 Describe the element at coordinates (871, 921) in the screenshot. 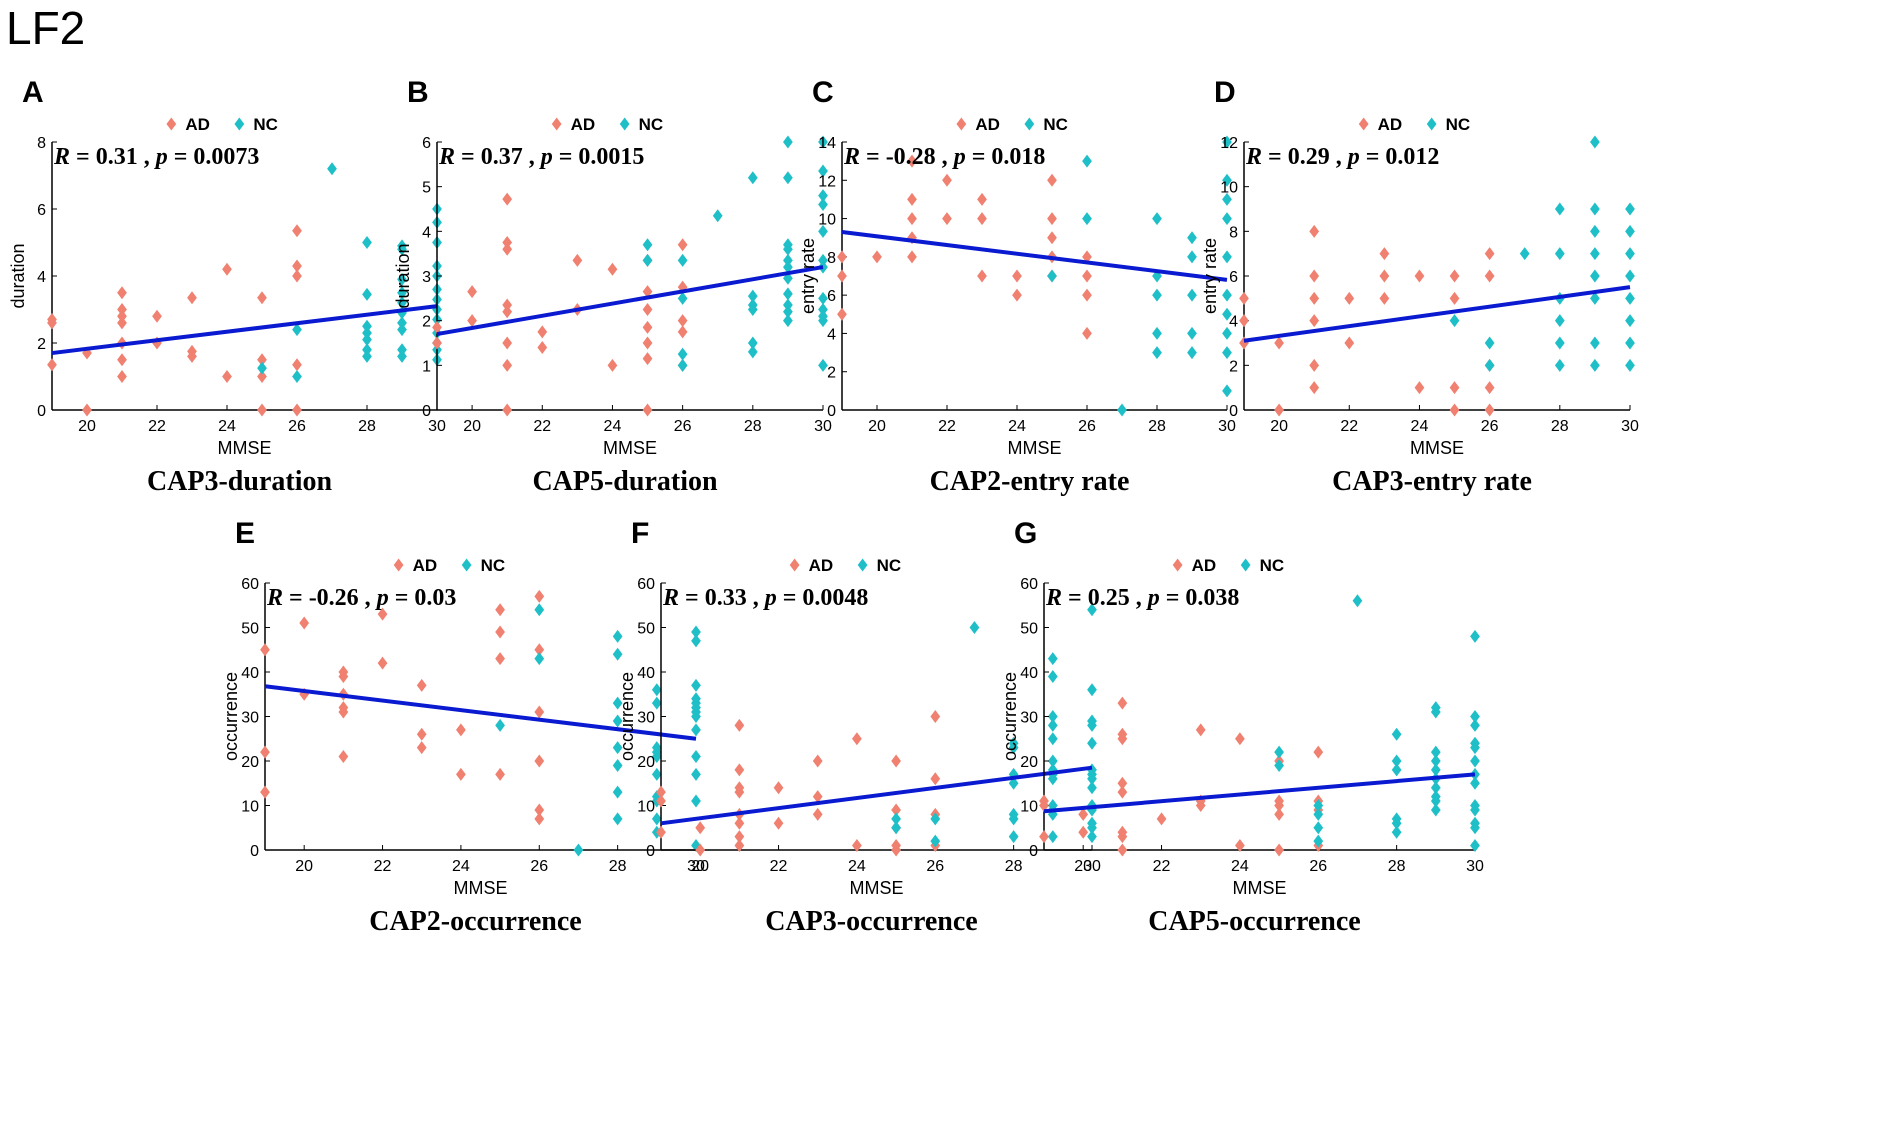

I see `panel-caption: CAP3-occurrence` at that location.